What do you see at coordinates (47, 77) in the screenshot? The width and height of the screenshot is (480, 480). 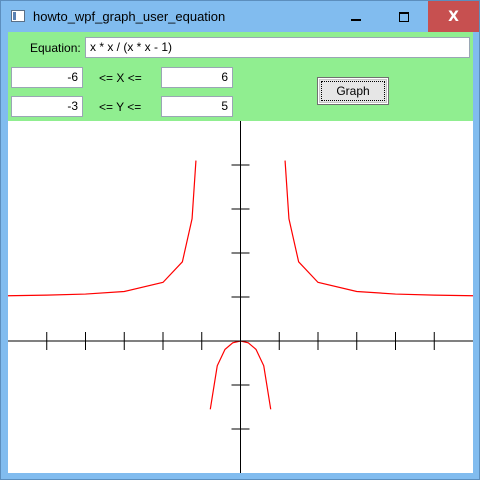 I see `x-min-input: -6` at bounding box center [47, 77].